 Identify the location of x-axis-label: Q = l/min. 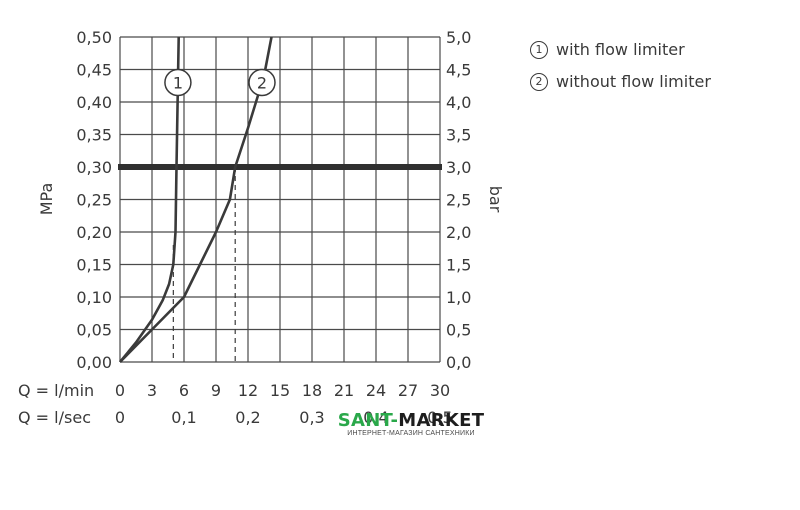
(56, 390).